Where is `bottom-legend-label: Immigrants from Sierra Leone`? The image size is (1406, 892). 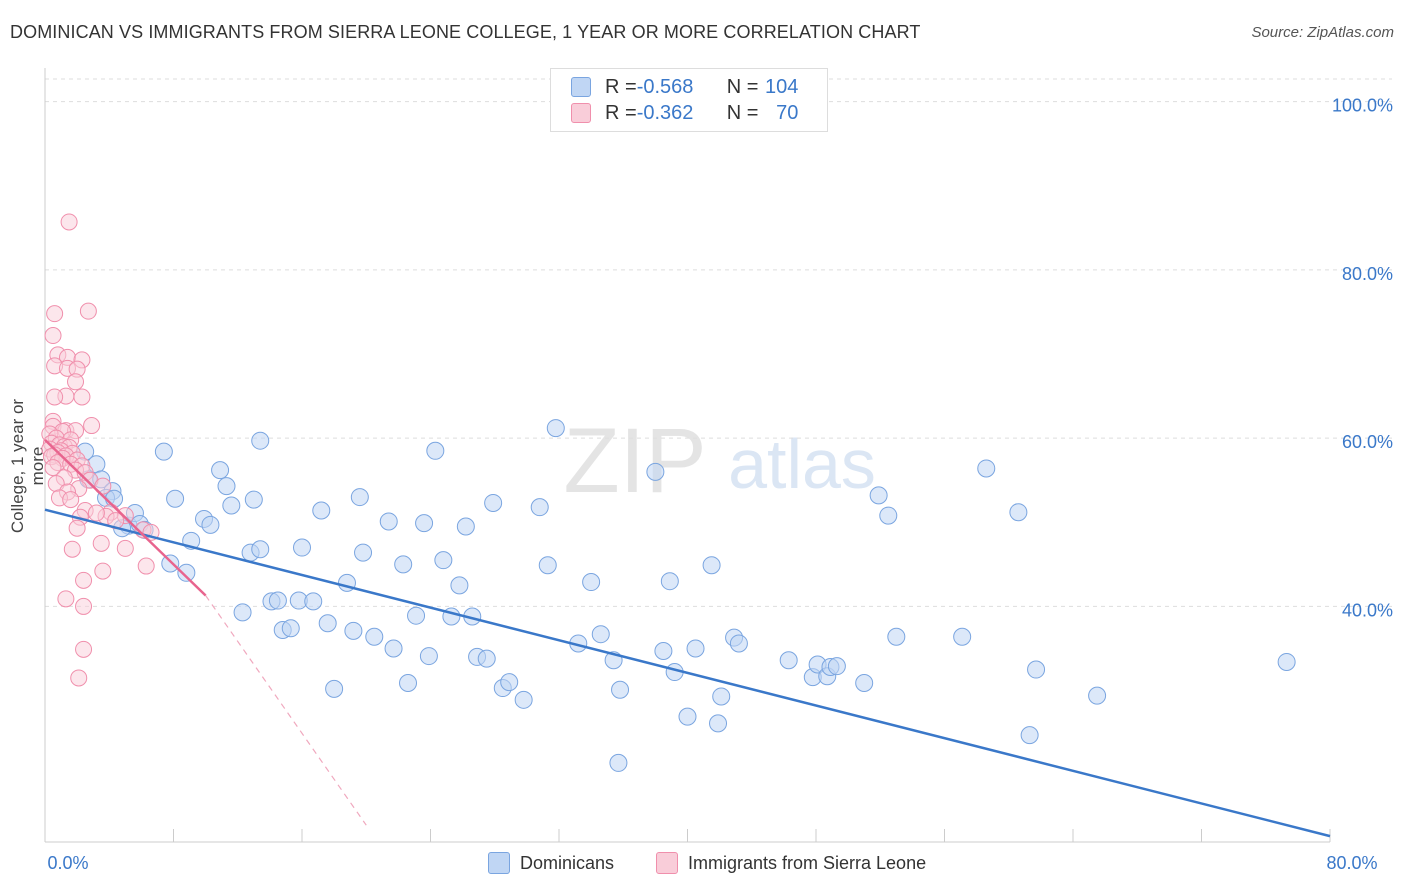 bottom-legend-label: Immigrants from Sierra Leone is located at coordinates (807, 862).